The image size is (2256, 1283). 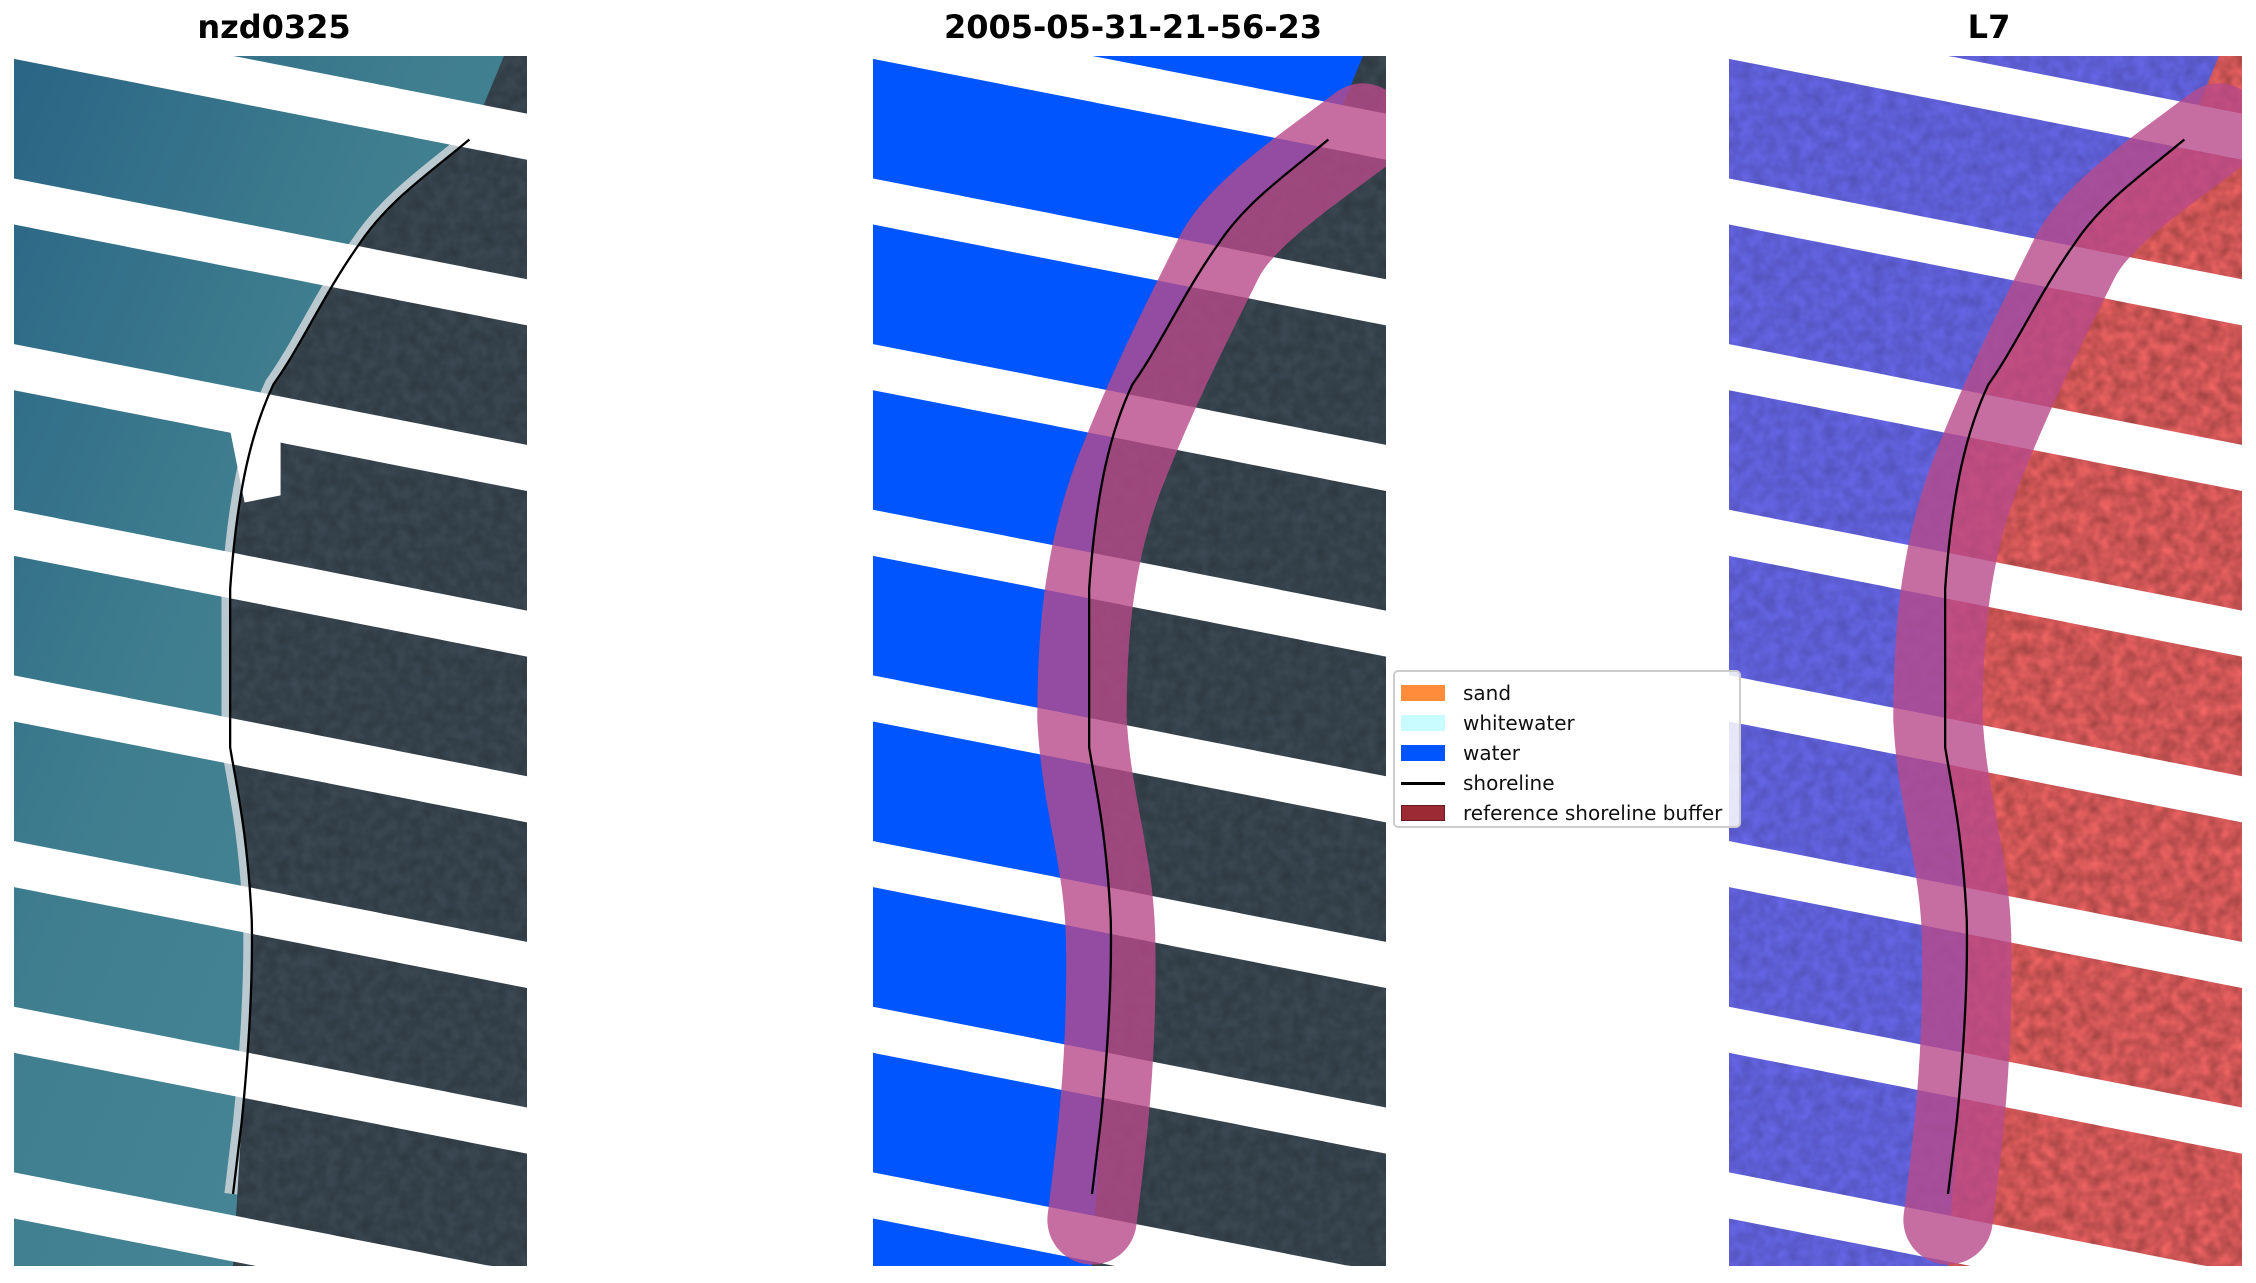 I want to click on panel-title-rgb: nzd0325, so click(x=274, y=27).